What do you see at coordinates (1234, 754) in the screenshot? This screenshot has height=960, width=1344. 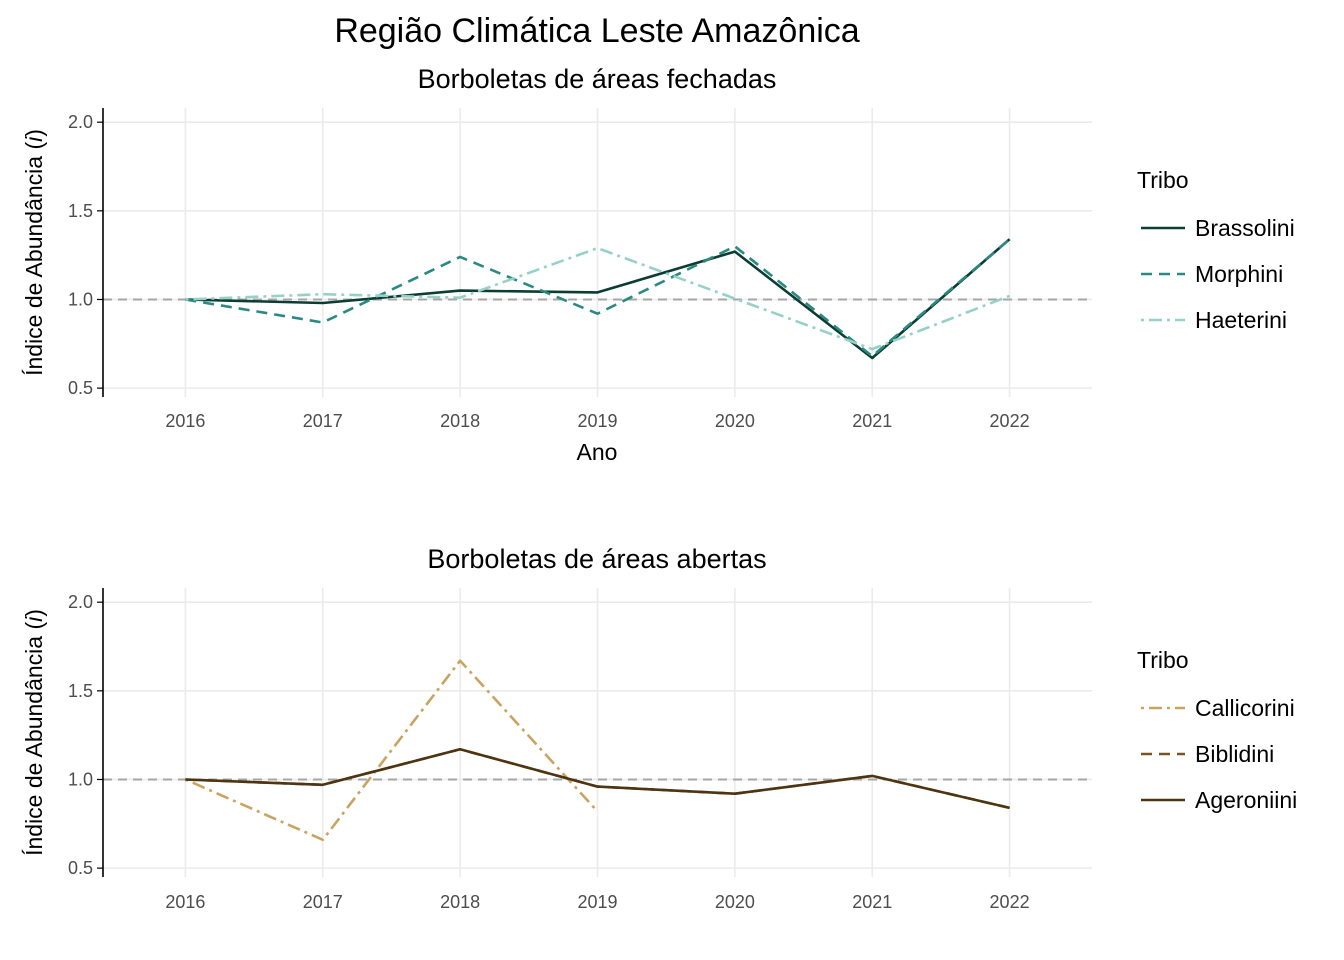 I see `legend-label: Biblidini` at bounding box center [1234, 754].